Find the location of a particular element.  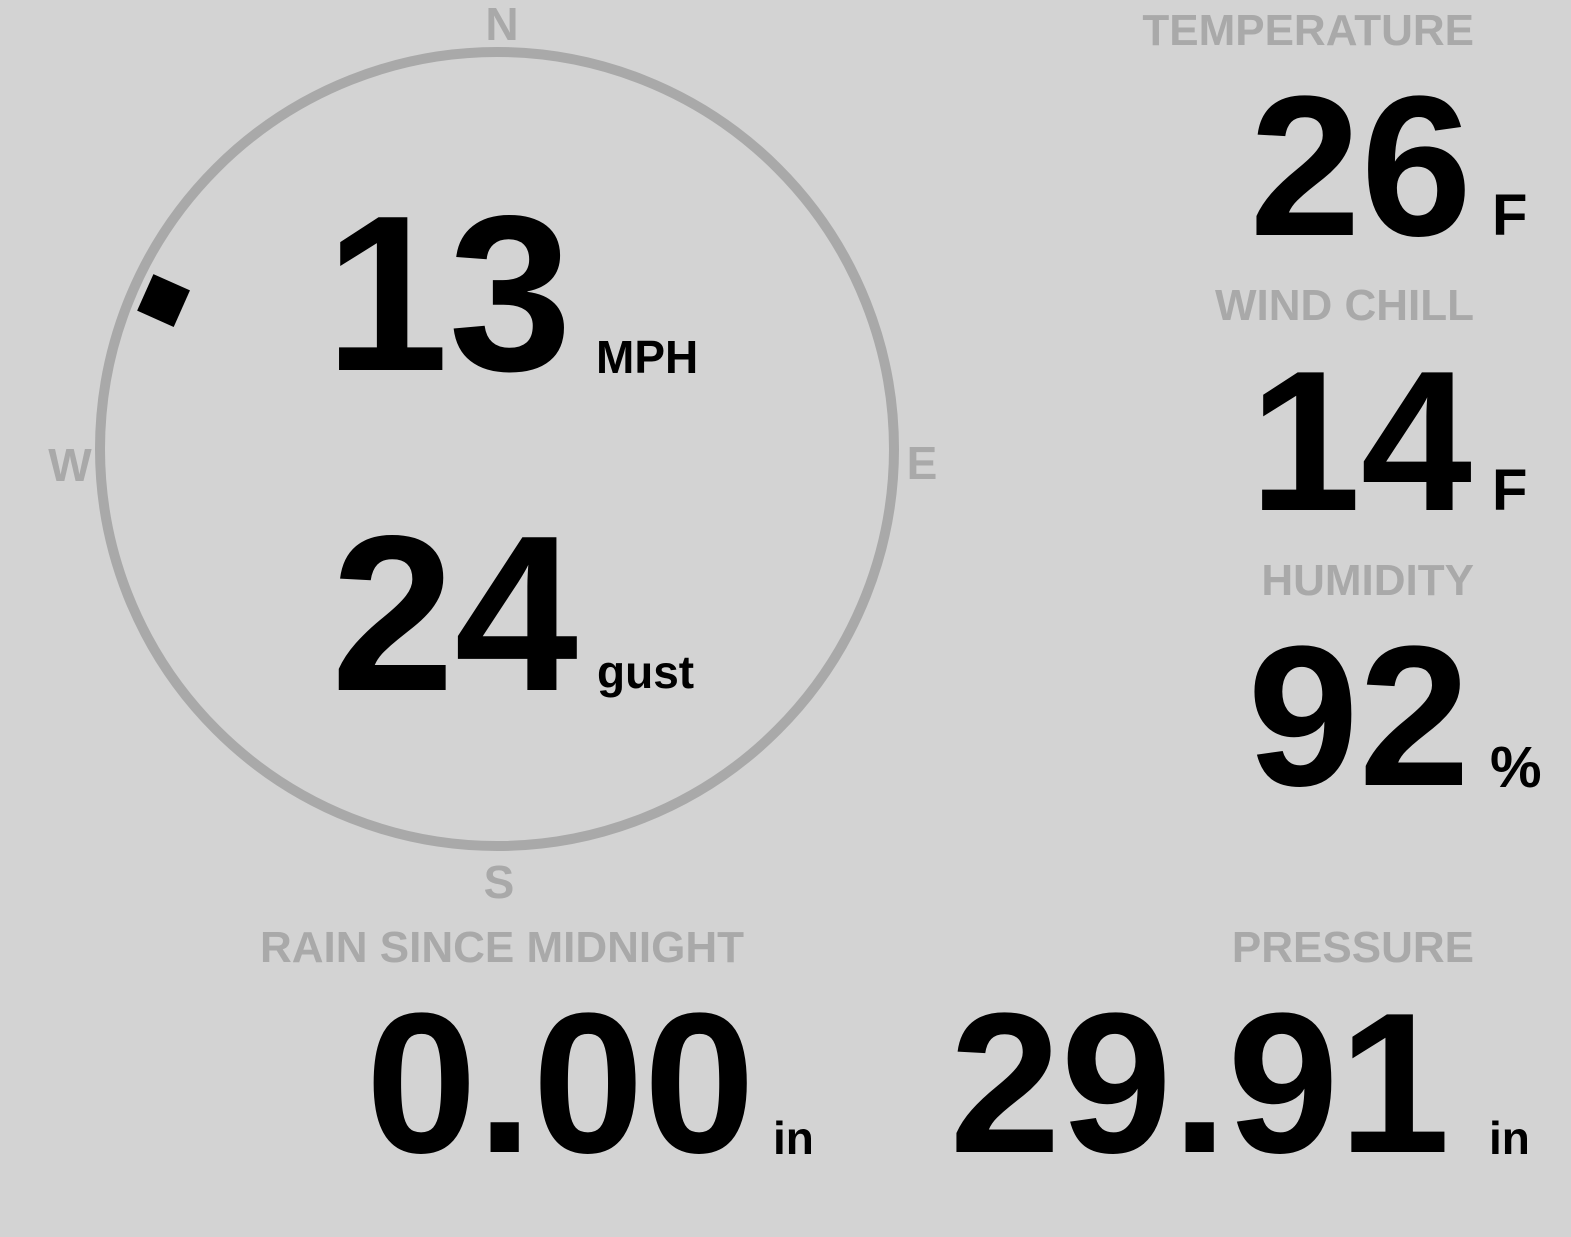

temperature-unit: F is located at coordinates (1509, 215).